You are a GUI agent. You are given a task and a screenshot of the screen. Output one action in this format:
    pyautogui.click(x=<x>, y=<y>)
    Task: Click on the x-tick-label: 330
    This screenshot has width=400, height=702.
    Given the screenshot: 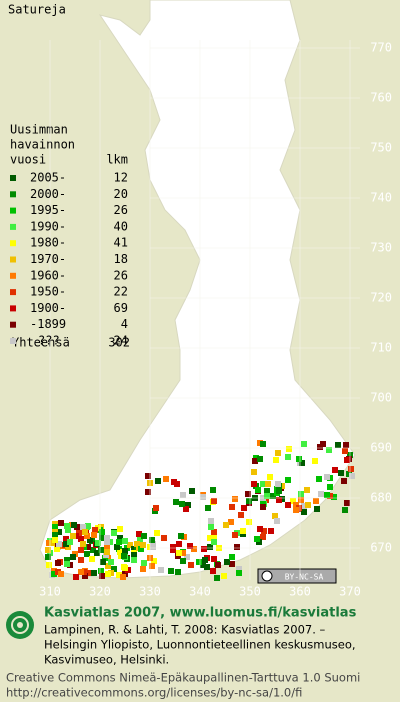 What is the action you would take?
    pyautogui.click(x=150, y=592)
    